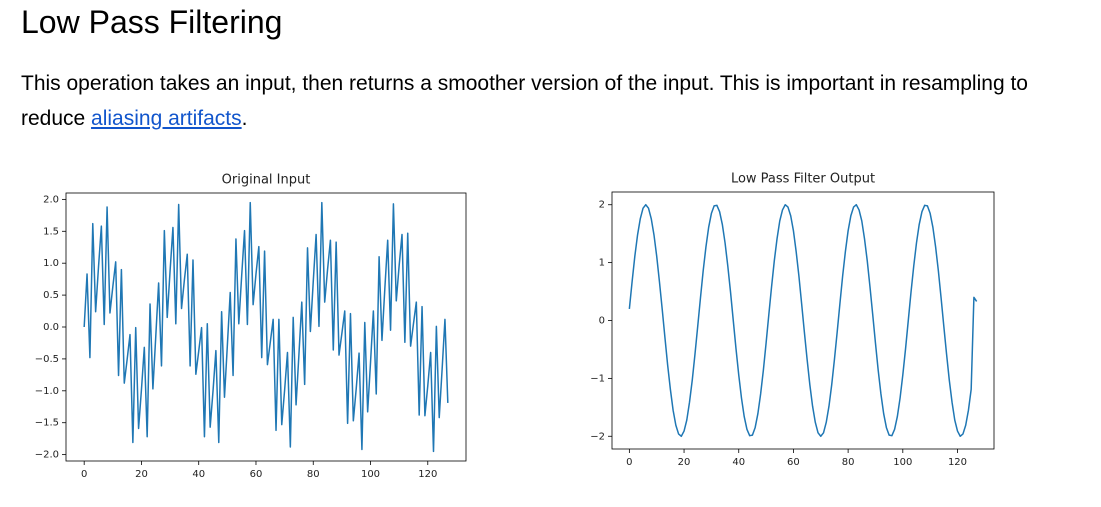  What do you see at coordinates (51, 263) in the screenshot?
I see `y-tick-label: 1.0` at bounding box center [51, 263].